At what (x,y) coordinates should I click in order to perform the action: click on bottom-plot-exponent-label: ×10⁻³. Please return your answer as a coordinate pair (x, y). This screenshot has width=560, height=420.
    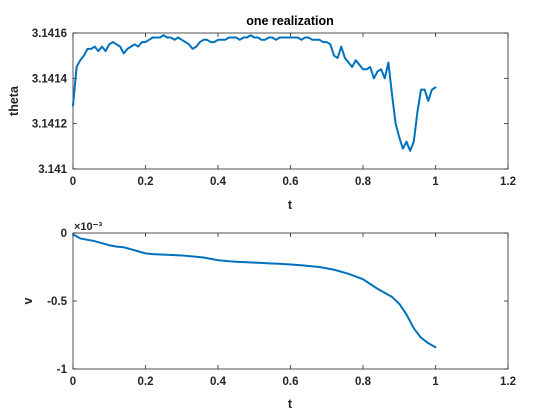
    Looking at the image, I should click on (88, 227).